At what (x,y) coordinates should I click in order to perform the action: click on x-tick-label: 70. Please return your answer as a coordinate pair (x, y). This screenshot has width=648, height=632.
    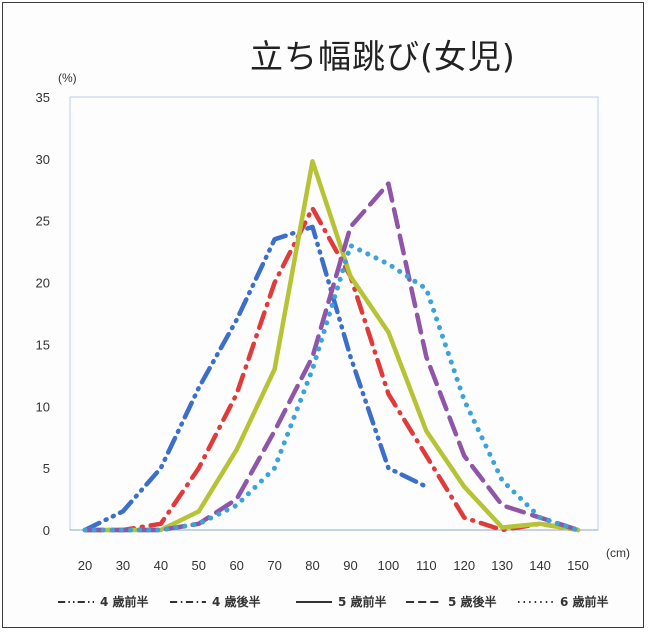
    Looking at the image, I should click on (274, 565).